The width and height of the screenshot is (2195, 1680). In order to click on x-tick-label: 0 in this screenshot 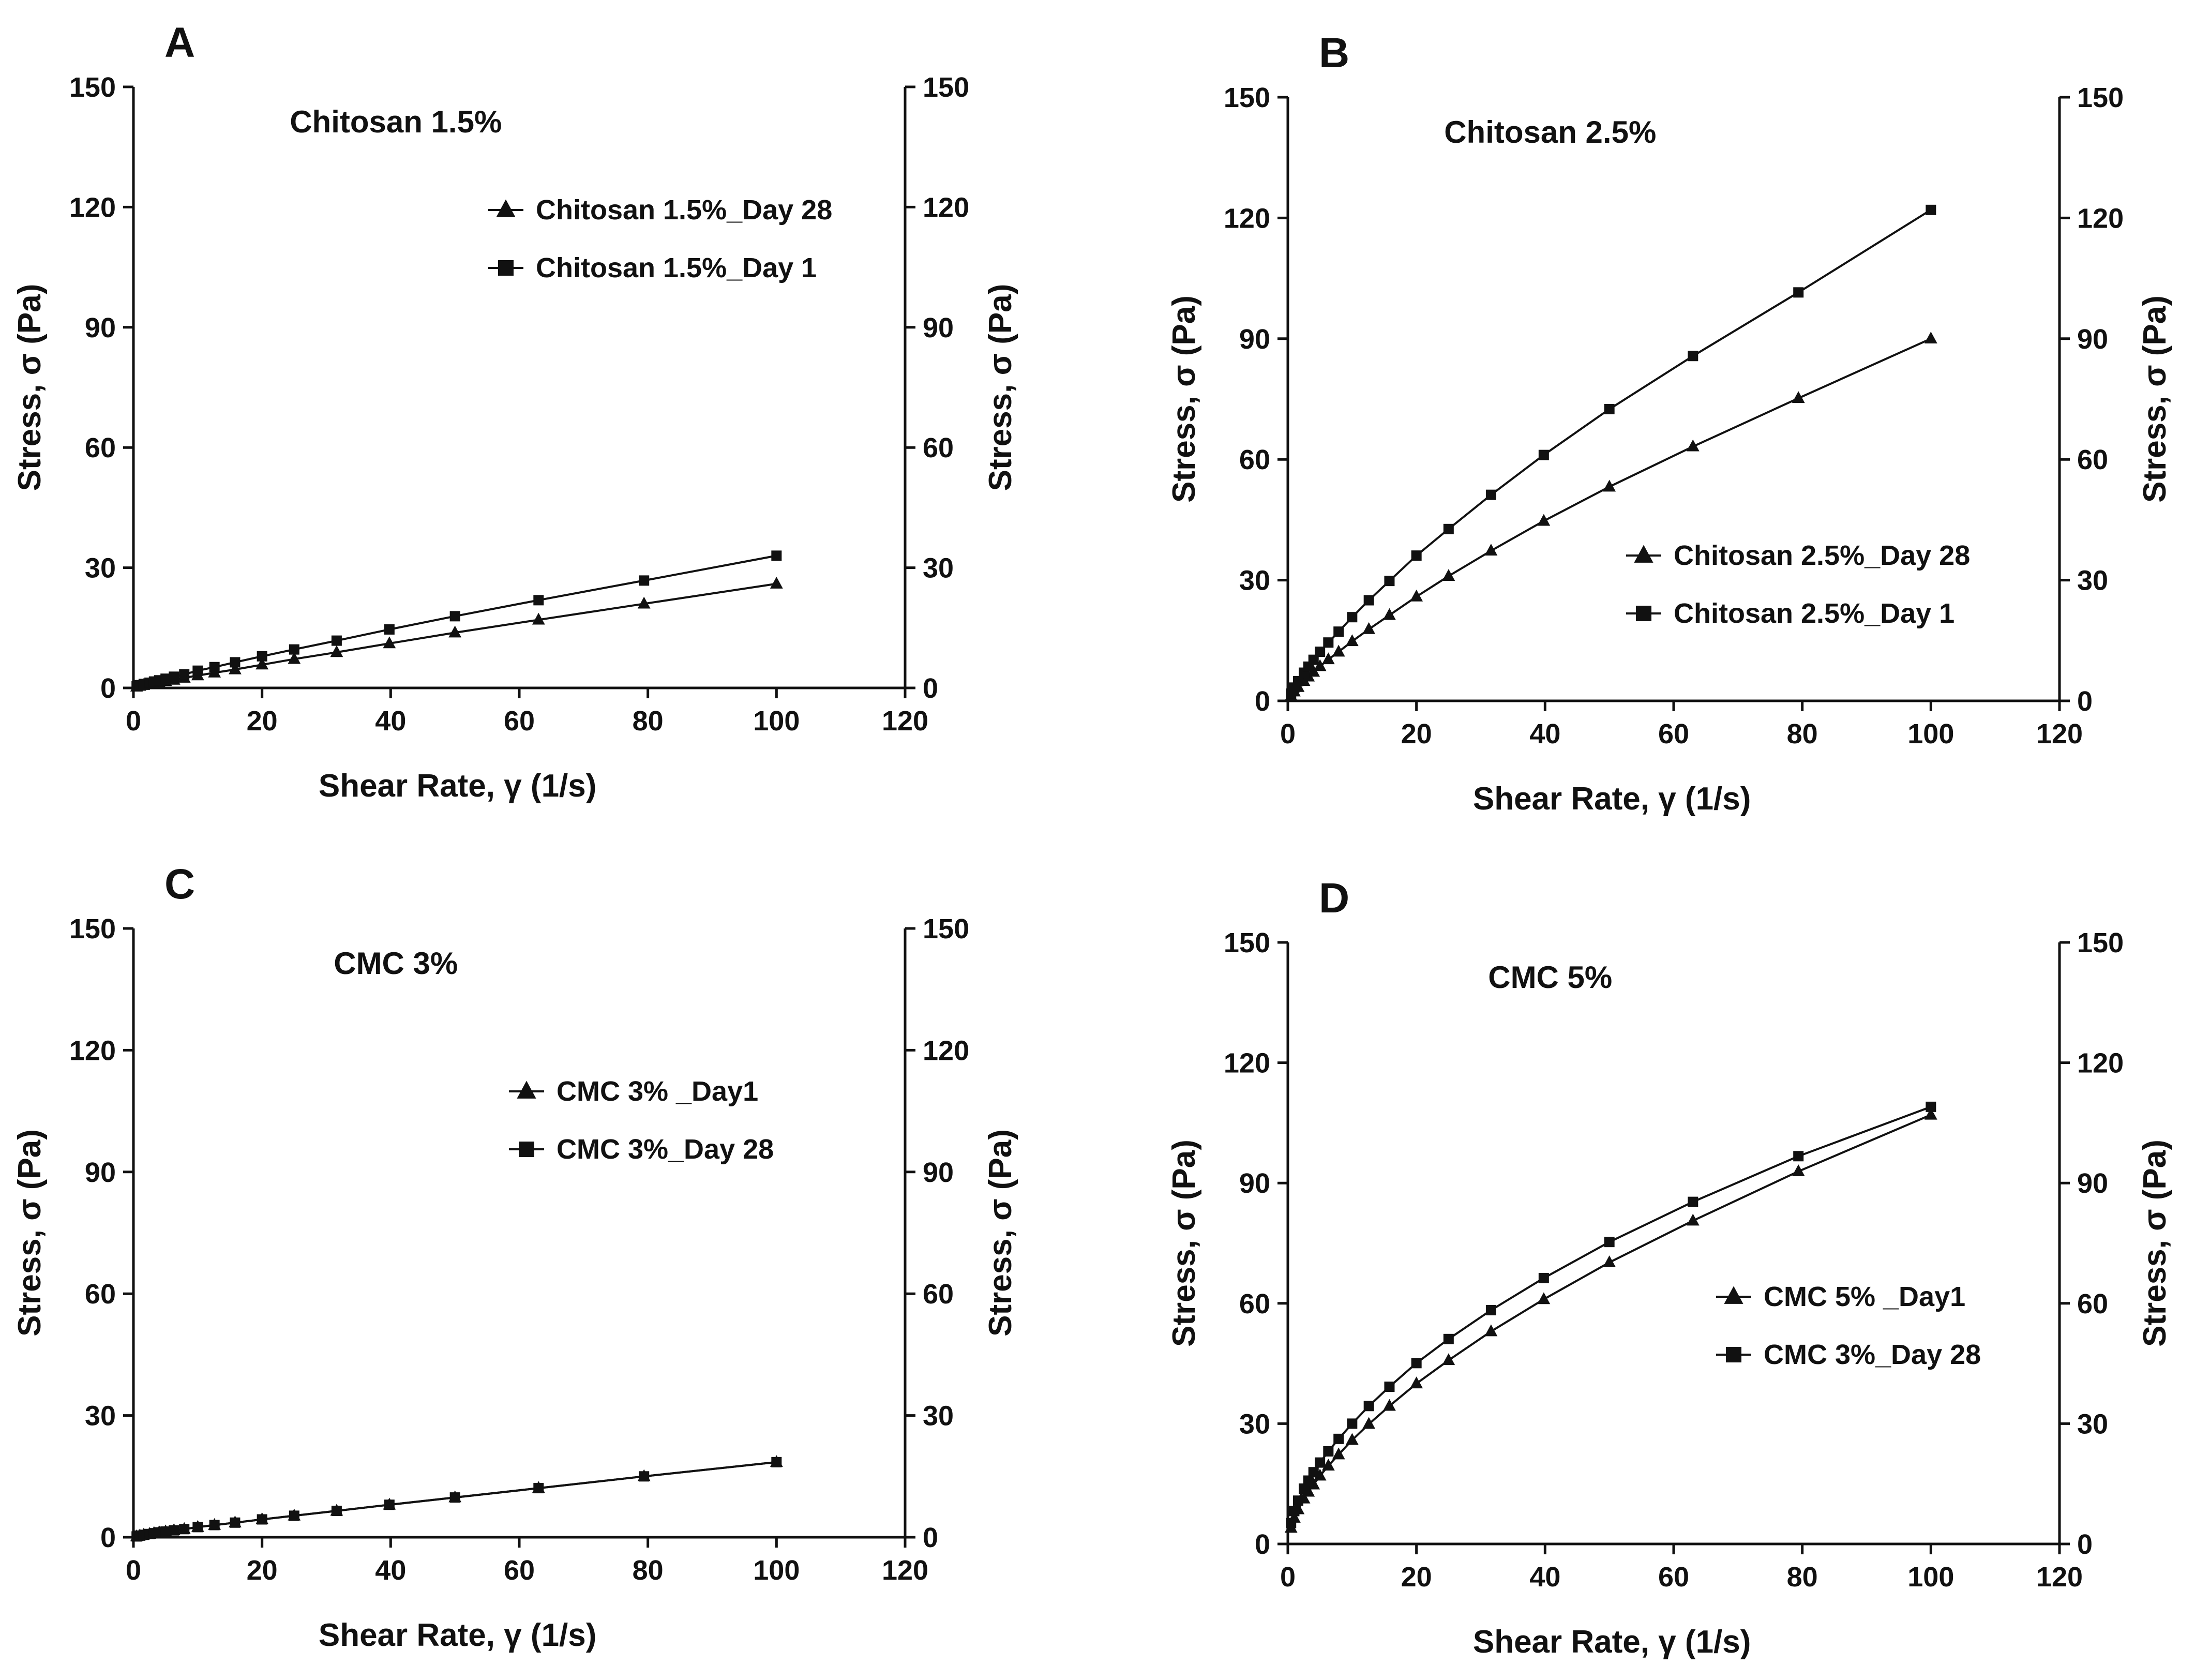, I will do `click(1288, 1578)`.